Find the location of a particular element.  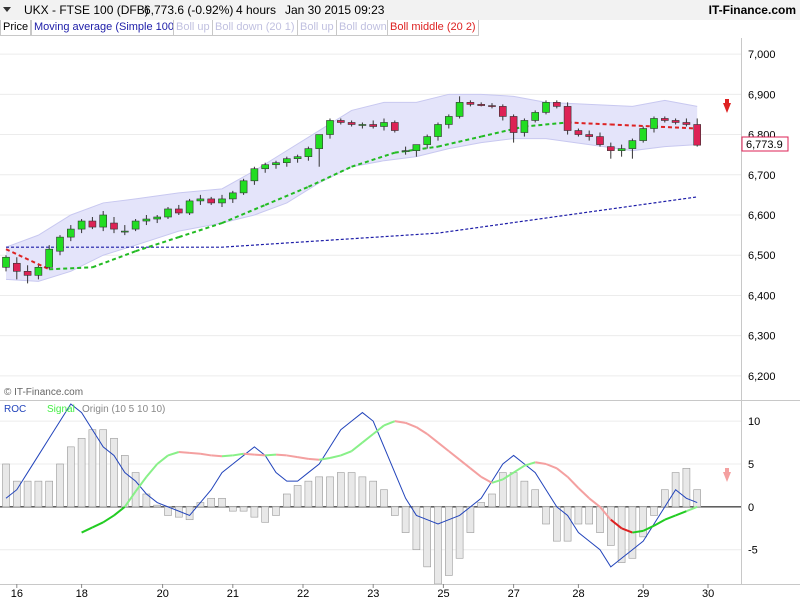

legend-boll-middle: Boll middle (20 2) is located at coordinates (433, 28).